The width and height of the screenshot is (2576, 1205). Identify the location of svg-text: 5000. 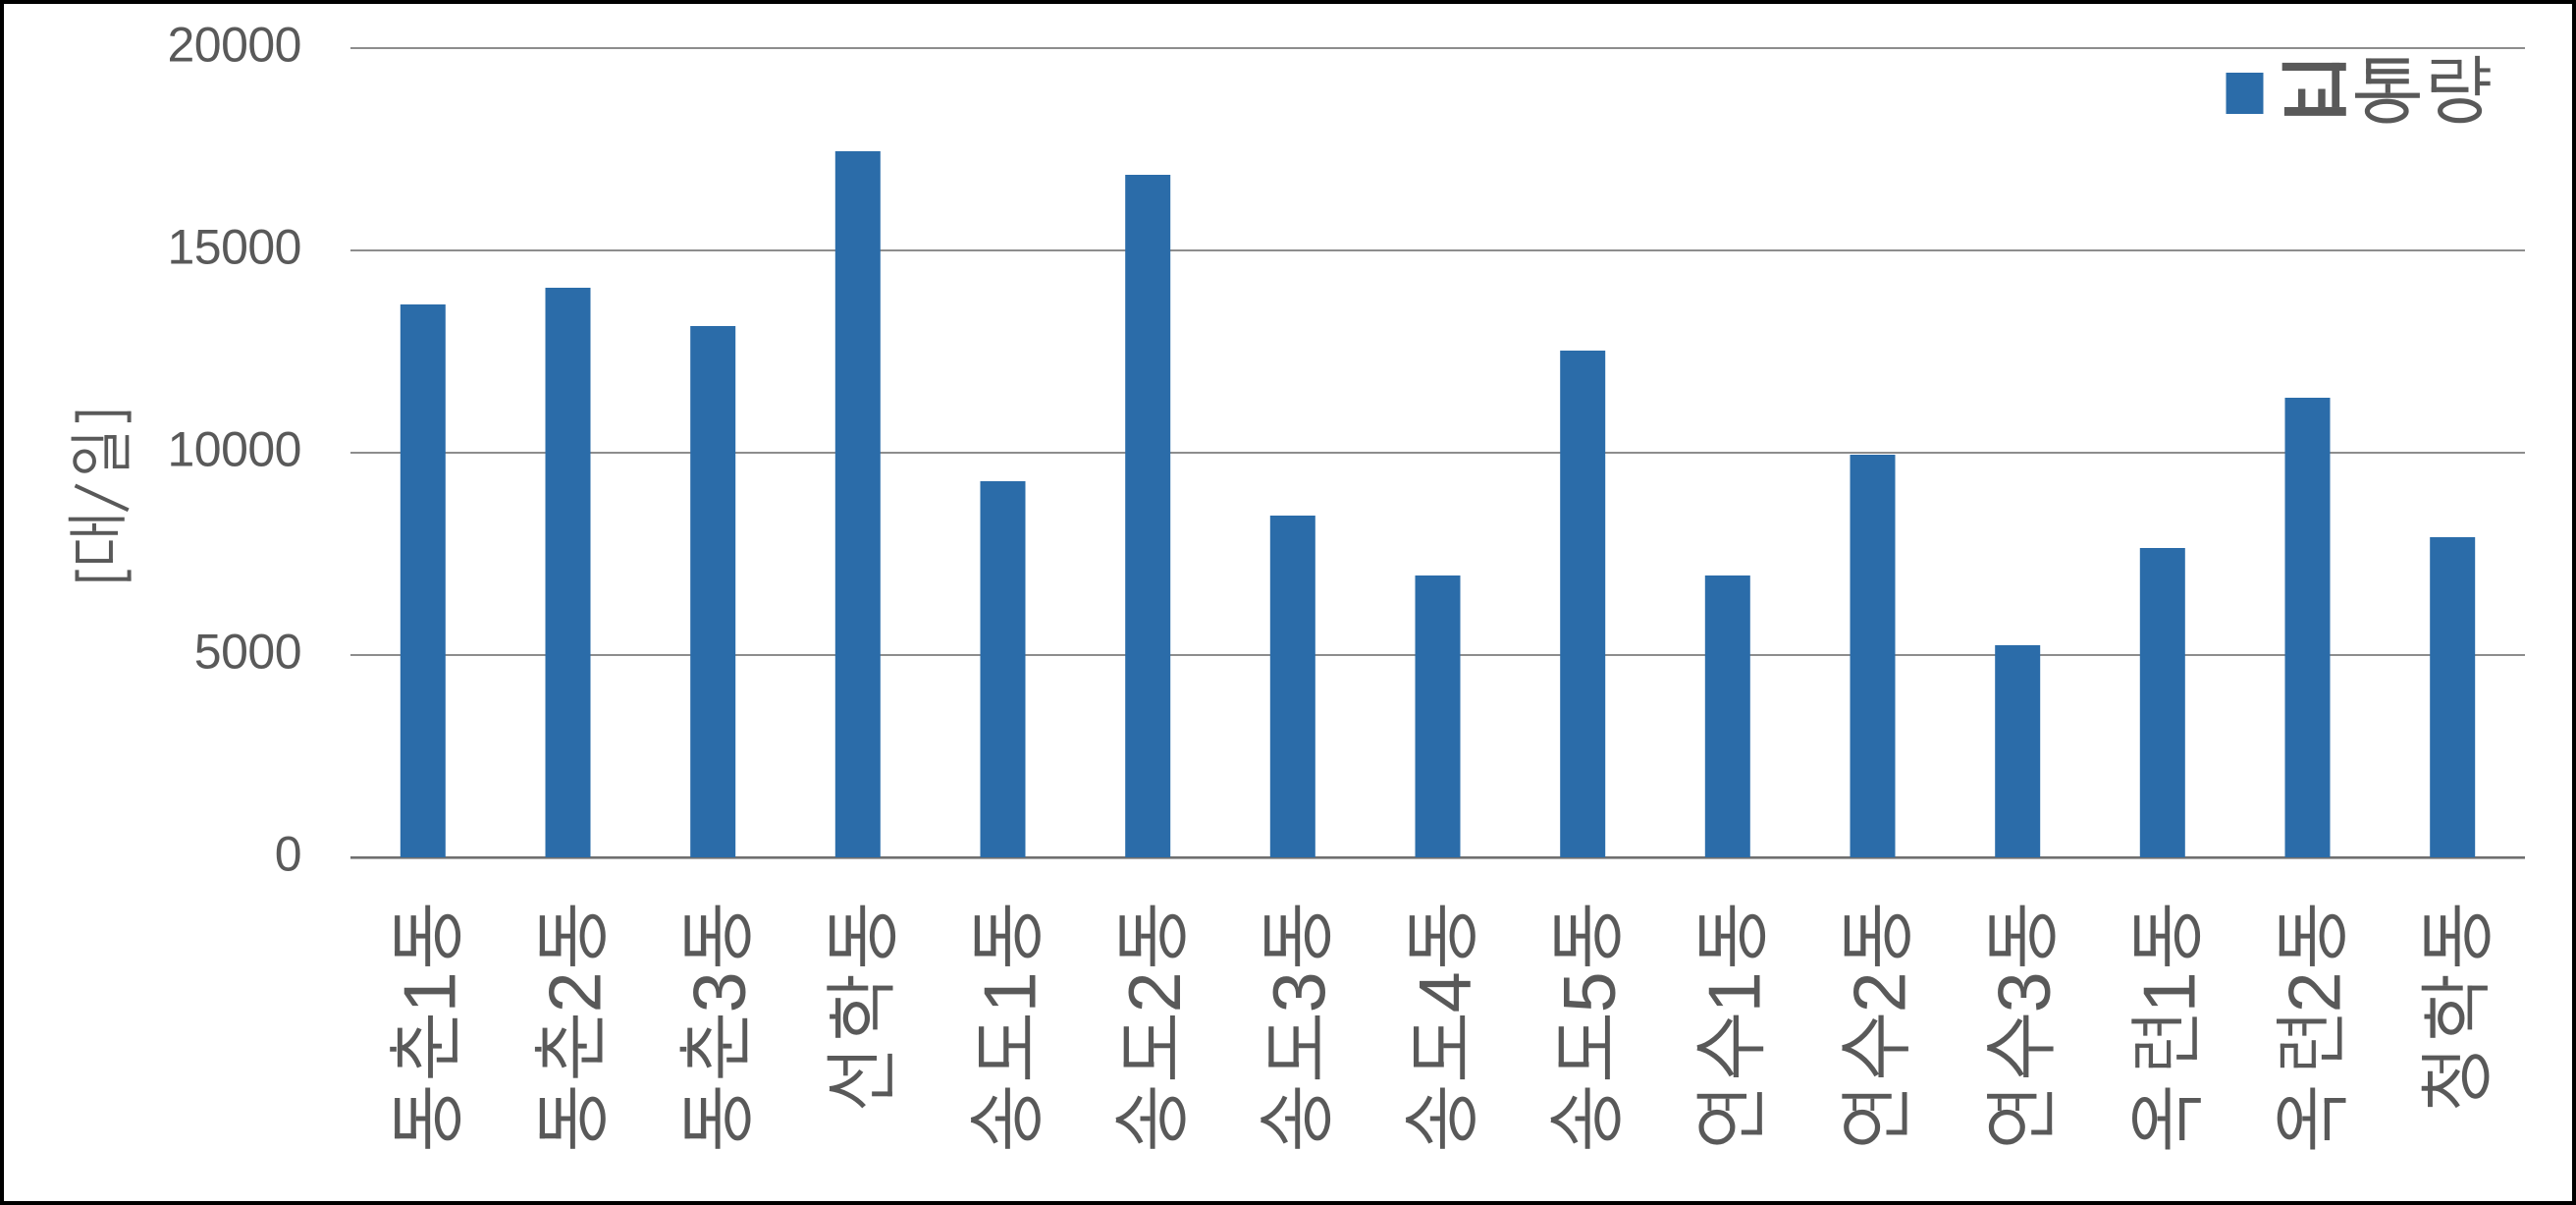
(247, 652).